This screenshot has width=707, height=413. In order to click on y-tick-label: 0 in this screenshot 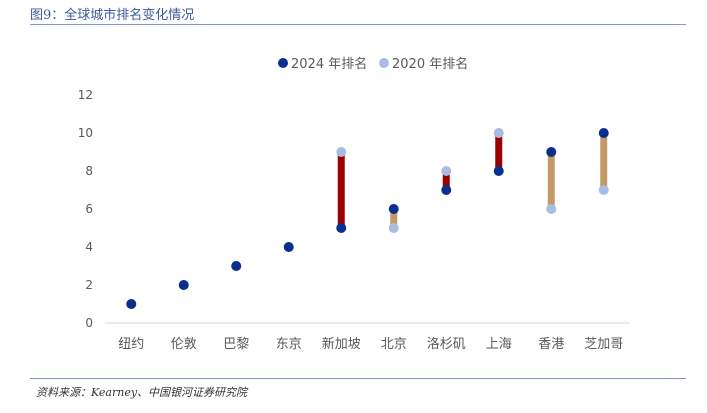, I will do `click(89, 323)`.